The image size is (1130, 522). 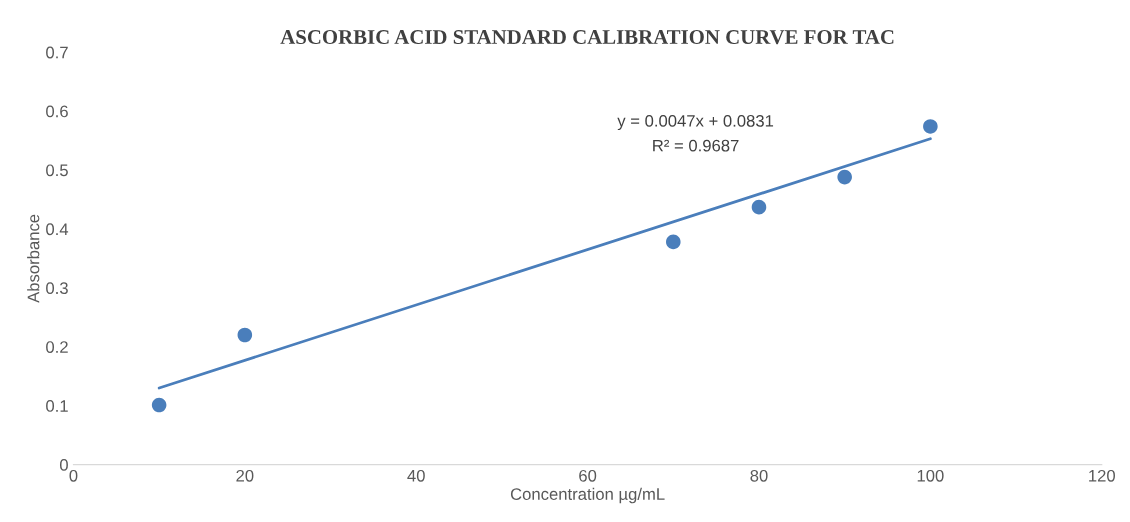 What do you see at coordinates (587, 37) in the screenshot?
I see `chart-title: ASCORBIC ACID STANDARD CALIBRATION CURVE FOR TAC` at bounding box center [587, 37].